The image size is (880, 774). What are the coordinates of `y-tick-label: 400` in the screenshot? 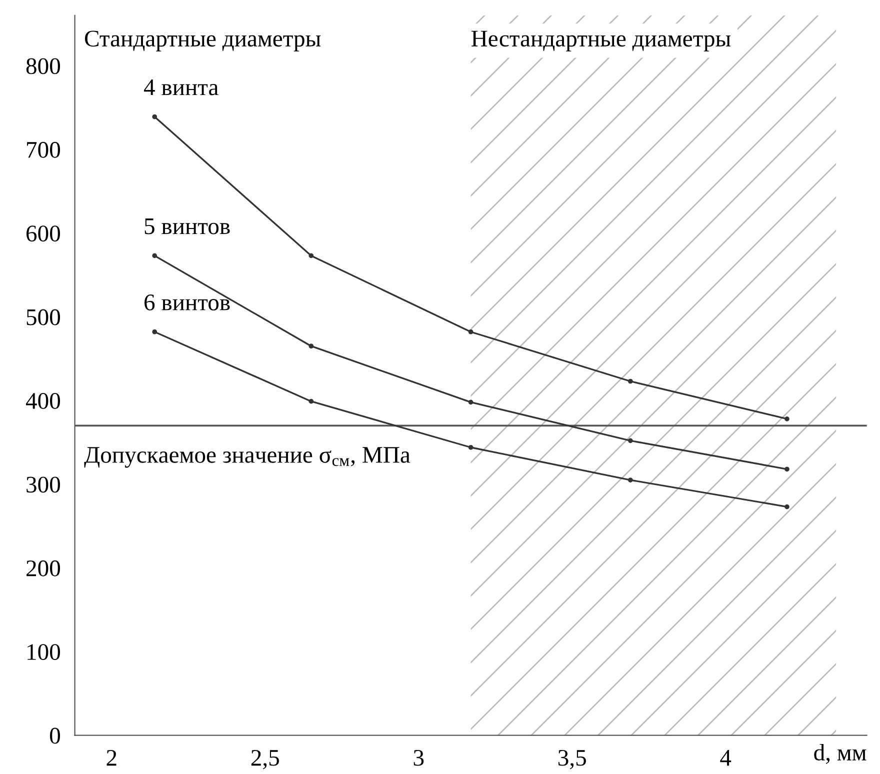 It's located at (43, 400).